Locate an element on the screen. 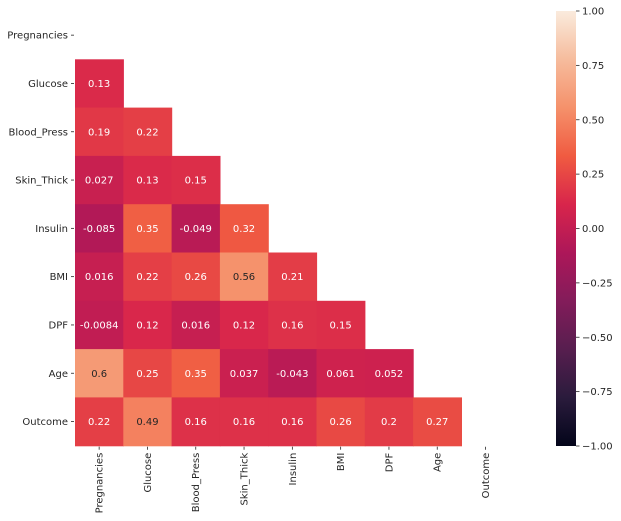 This screenshot has width=621, height=521. cell-label-age-dpf: 0.052 is located at coordinates (389, 374).